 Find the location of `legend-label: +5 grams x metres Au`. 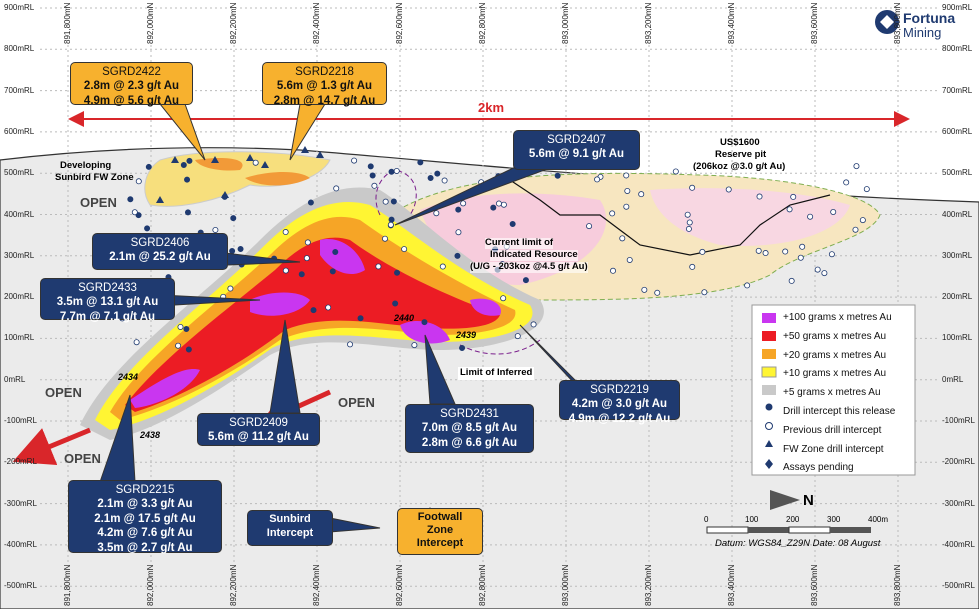

legend-label: +5 grams x metres Au is located at coordinates (832, 393).